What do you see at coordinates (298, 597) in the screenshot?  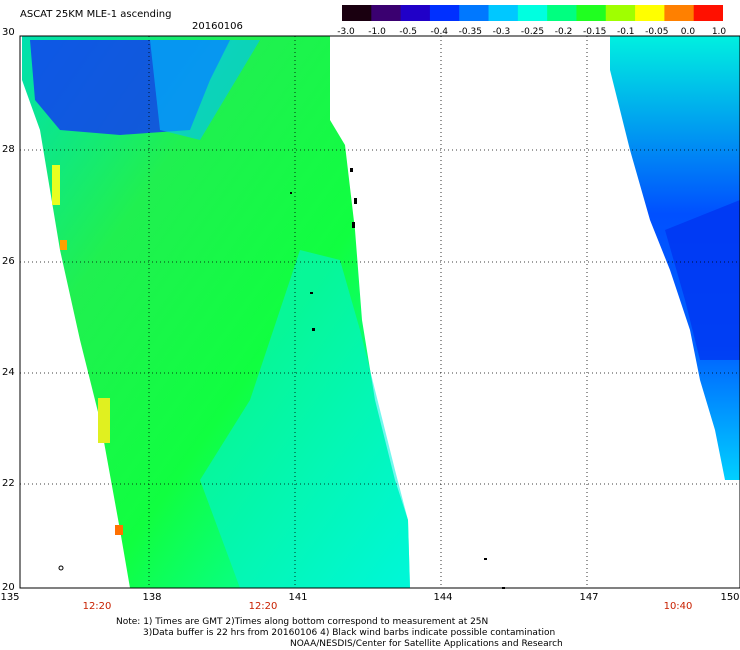 I see `lon-label-141: 141` at bounding box center [298, 597].